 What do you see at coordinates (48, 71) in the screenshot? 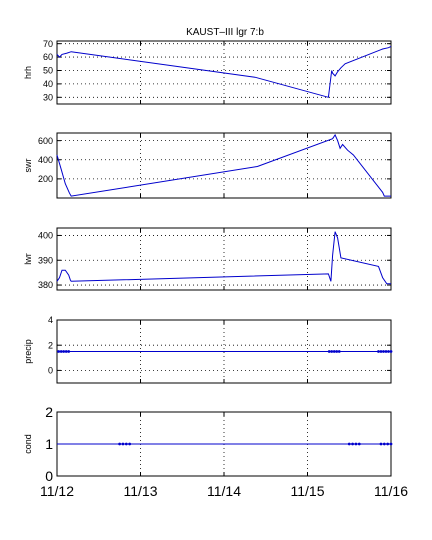
I see `y-tick-label: 50` at bounding box center [48, 71].